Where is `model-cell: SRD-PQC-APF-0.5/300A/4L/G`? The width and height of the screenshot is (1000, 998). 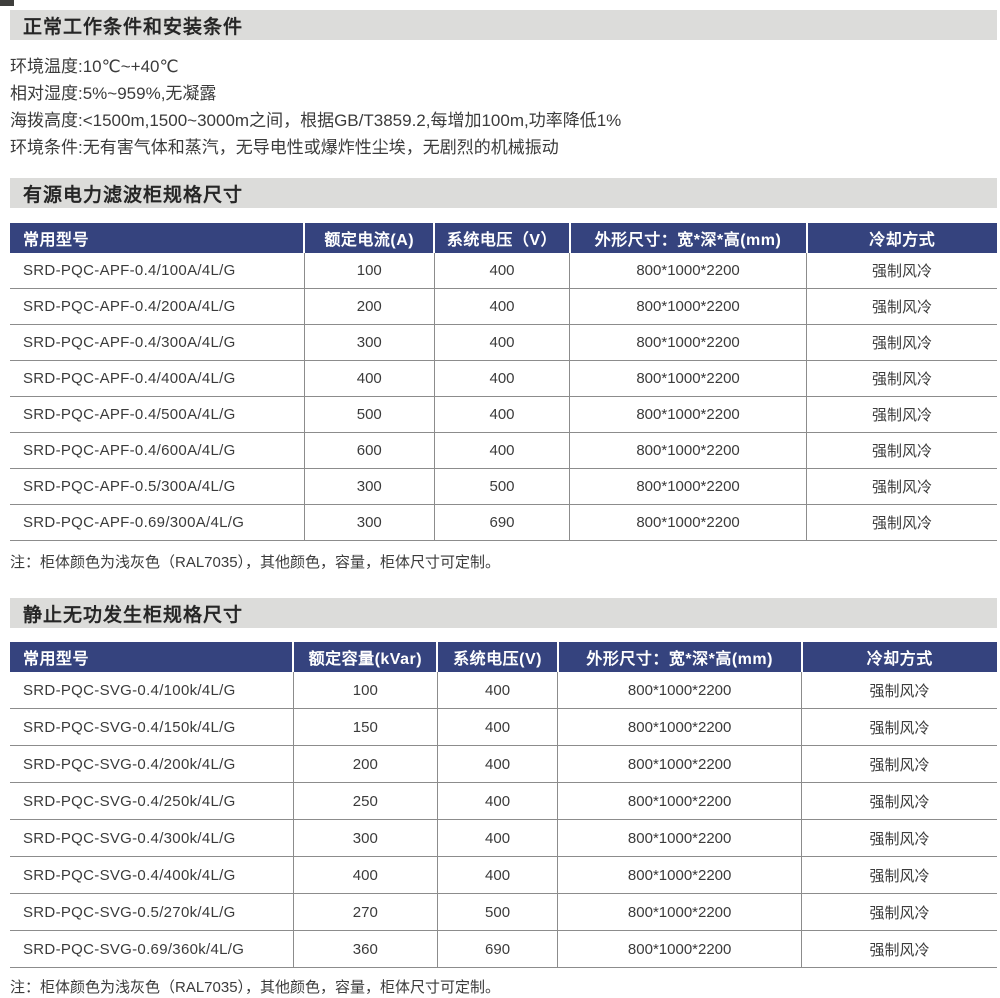 model-cell: SRD-PQC-APF-0.5/300A/4L/G is located at coordinates (157, 486).